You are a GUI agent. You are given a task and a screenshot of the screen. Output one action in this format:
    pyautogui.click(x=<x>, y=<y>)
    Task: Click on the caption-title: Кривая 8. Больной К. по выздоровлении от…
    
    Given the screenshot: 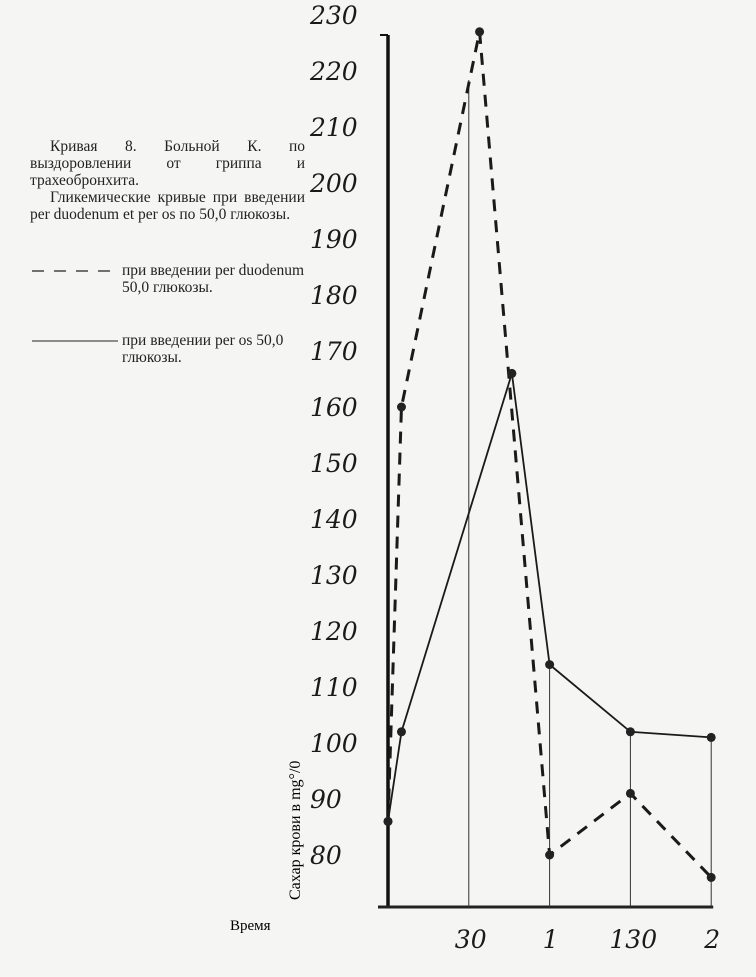 What is the action you would take?
    pyautogui.click(x=167, y=163)
    